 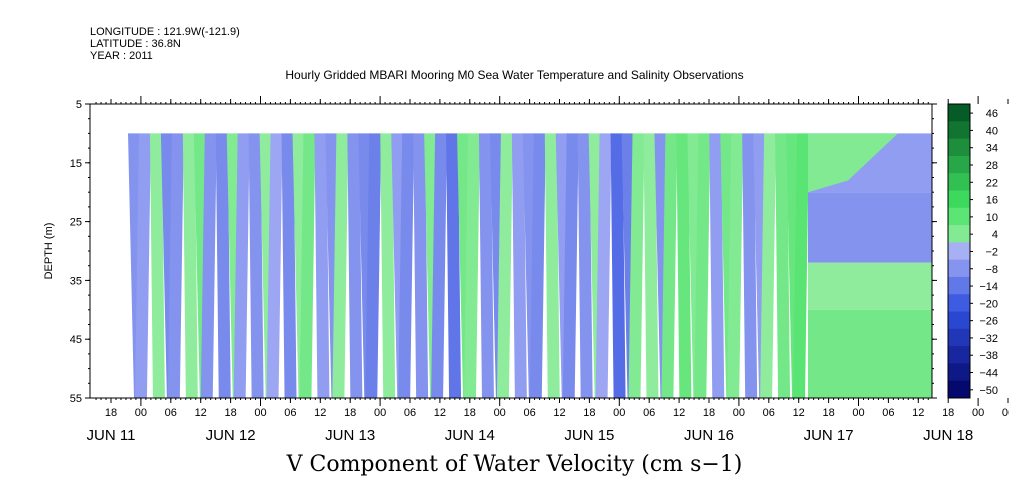 I want to click on year-label: YEAR : 2011, so click(x=121, y=56).